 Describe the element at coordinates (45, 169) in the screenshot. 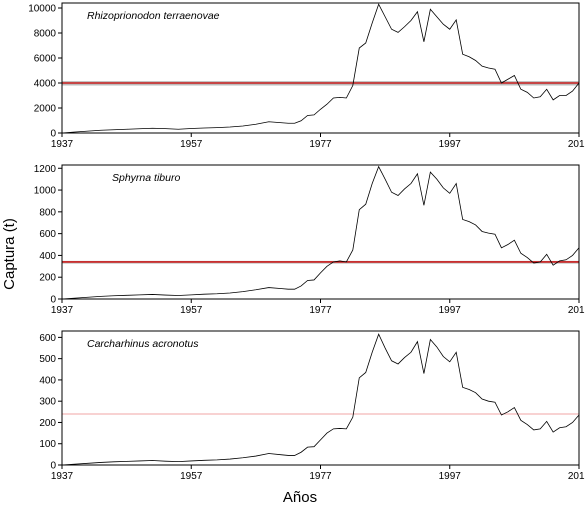

I see `y-tick-label: 1200` at that location.